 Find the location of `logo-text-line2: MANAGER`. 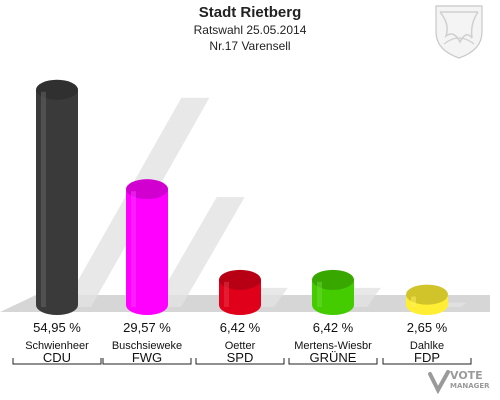

logo-text-line2: MANAGER is located at coordinates (470, 386).